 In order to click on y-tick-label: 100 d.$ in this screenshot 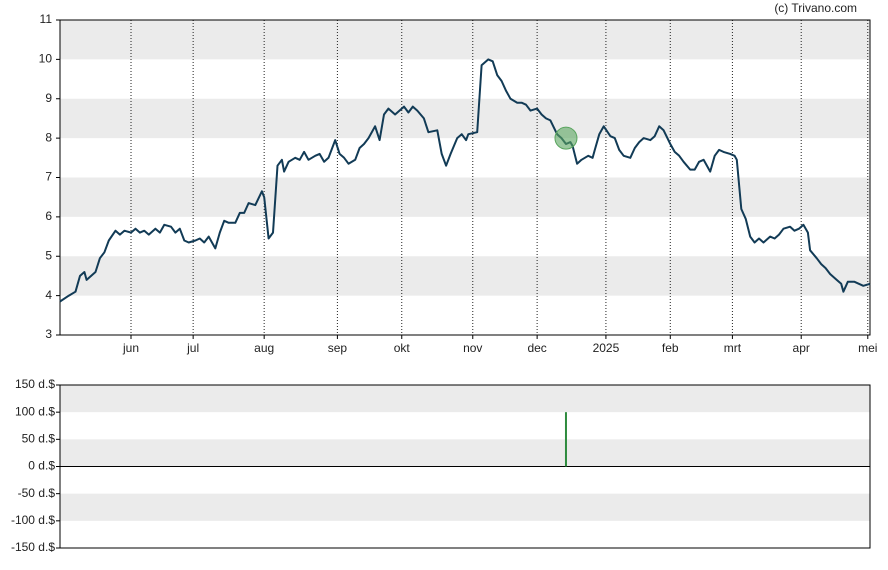, I will do `click(35, 411)`.